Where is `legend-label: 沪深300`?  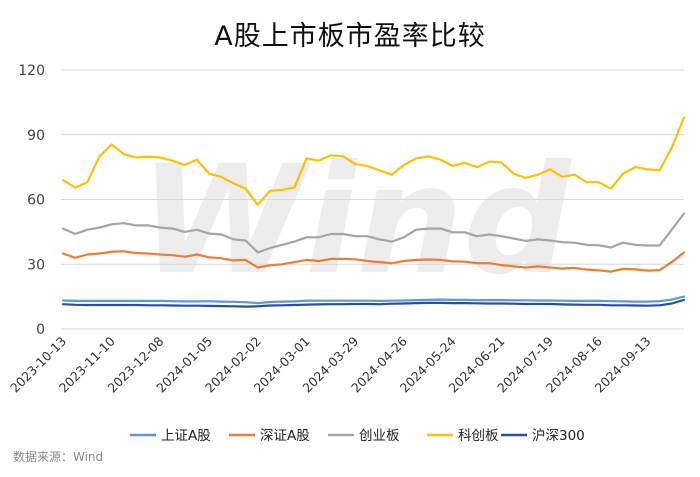
legend-label: 沪深300 is located at coordinates (558, 436).